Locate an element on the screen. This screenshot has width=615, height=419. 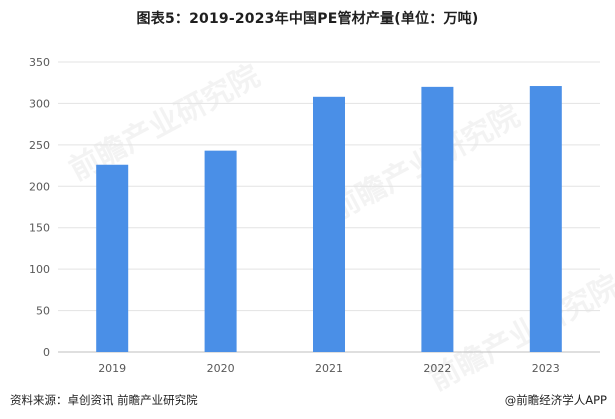
y-tick-label: 200 is located at coordinates (39, 186).